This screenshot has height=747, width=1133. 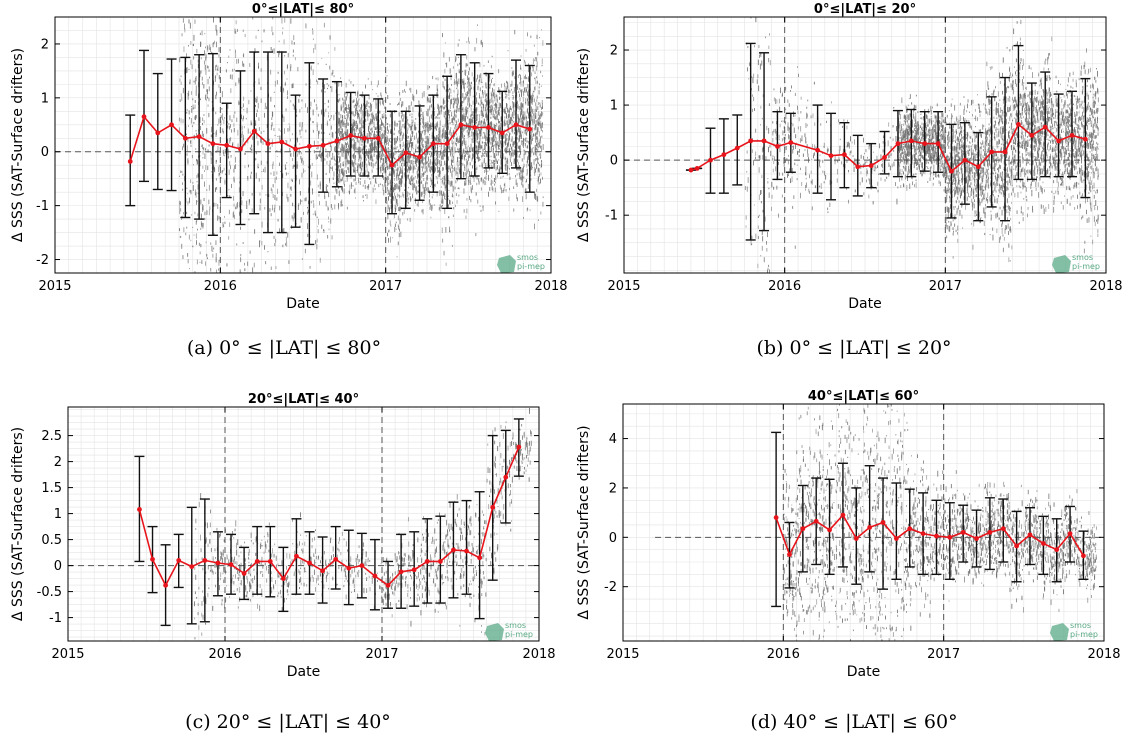 I want to click on caption-d: (d) 40° ≤ |LAT| ≤ 60°, so click(x=854, y=722).